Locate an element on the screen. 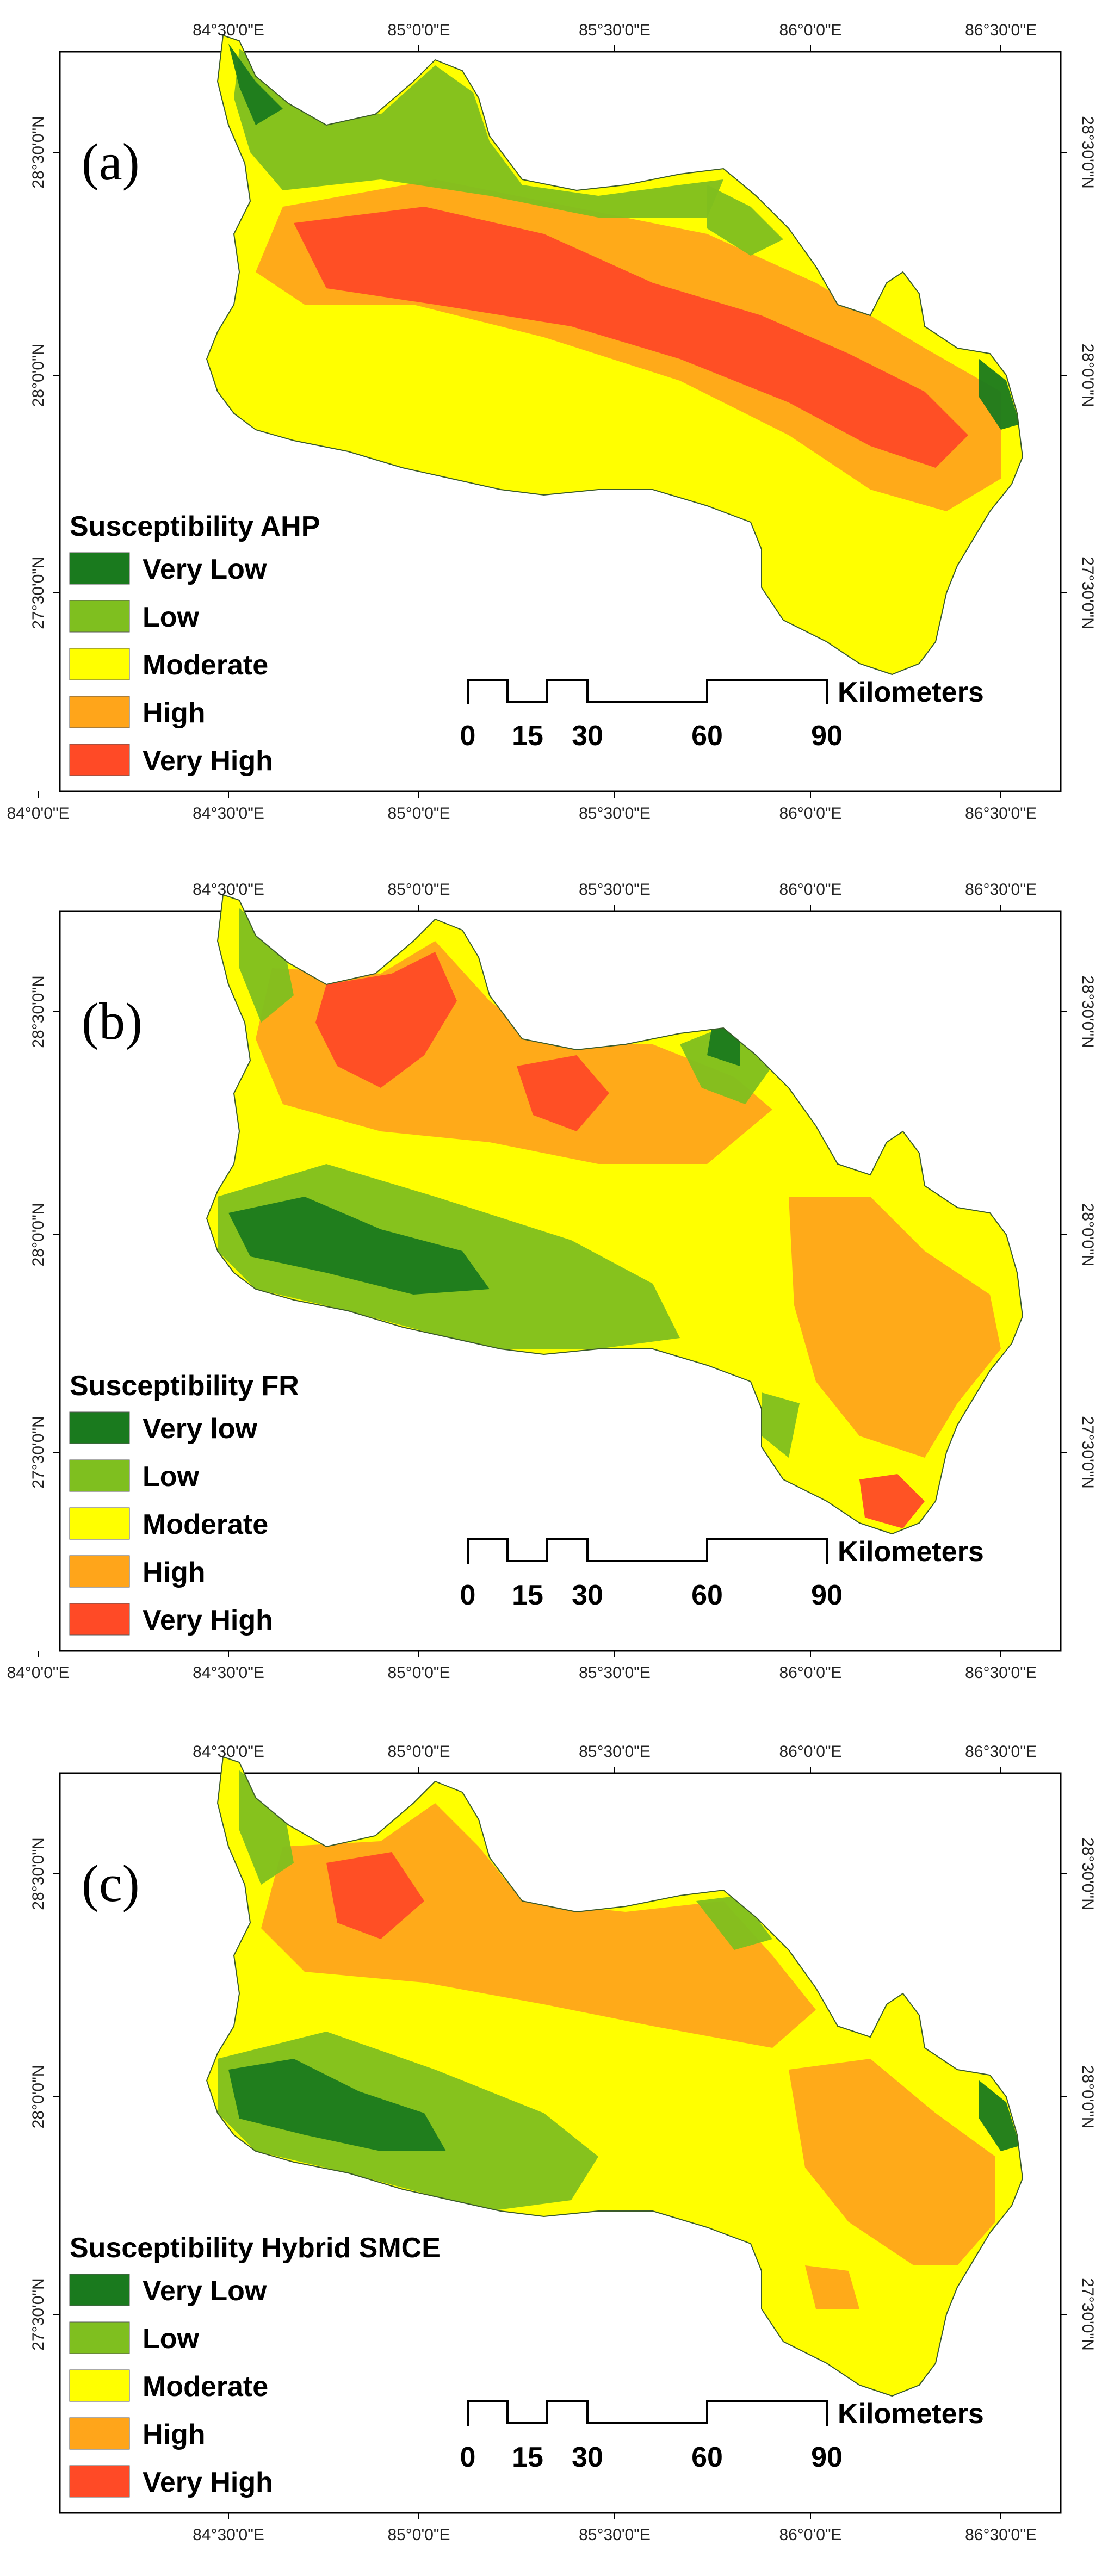 Image resolution: width=1108 pixels, height=2576 pixels. panel-label: (b) is located at coordinates (112, 1021).